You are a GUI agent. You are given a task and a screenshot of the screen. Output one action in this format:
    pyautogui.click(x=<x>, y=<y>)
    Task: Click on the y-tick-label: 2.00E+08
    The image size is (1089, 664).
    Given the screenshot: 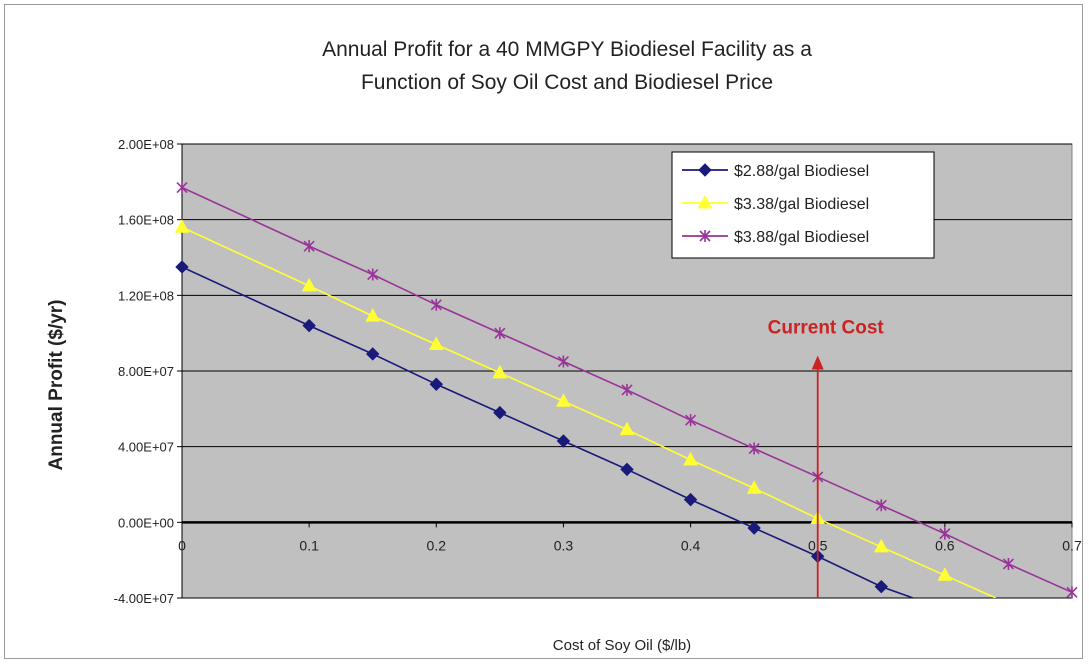 What is the action you would take?
    pyautogui.click(x=146, y=144)
    